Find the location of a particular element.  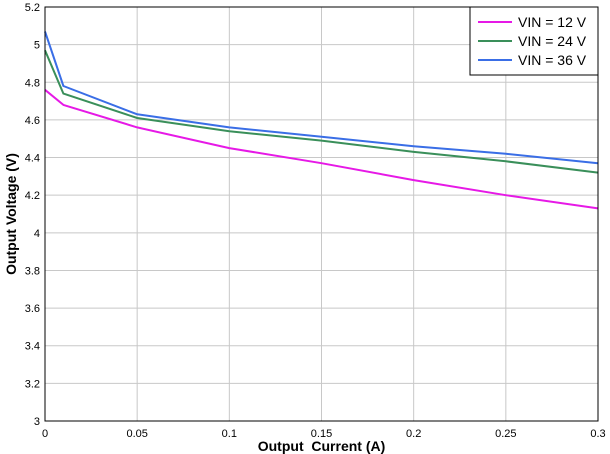

y-tick-label: 3.4 is located at coordinates (32, 347).